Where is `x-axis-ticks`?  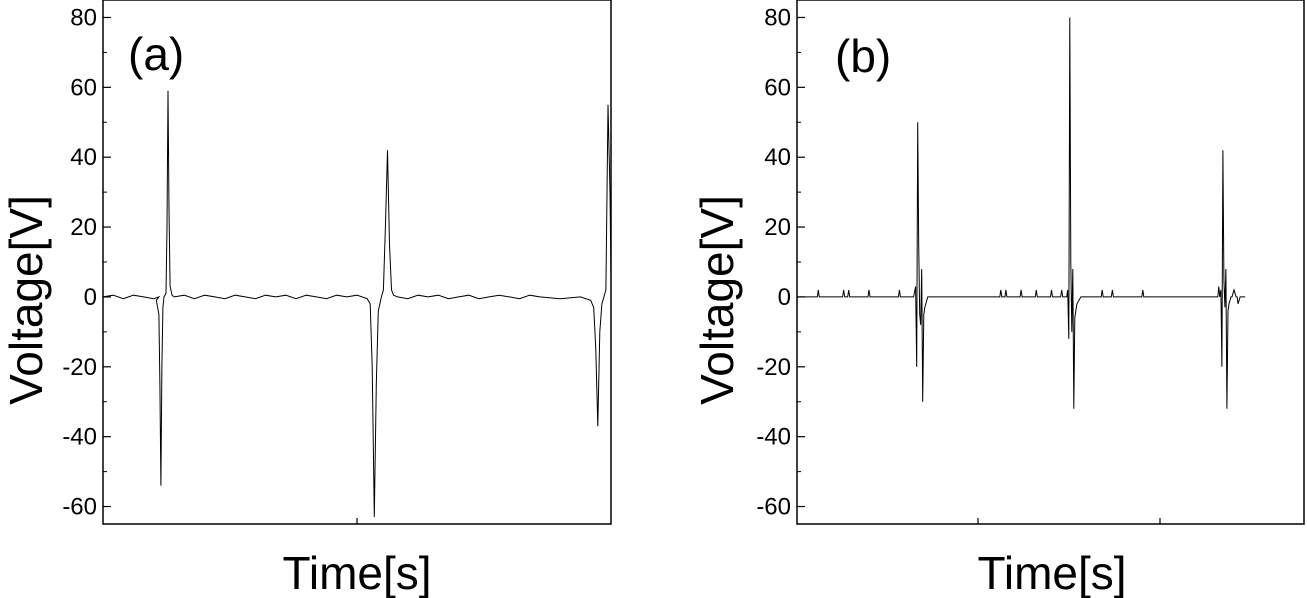 x-axis-ticks is located at coordinates (1069, 521).